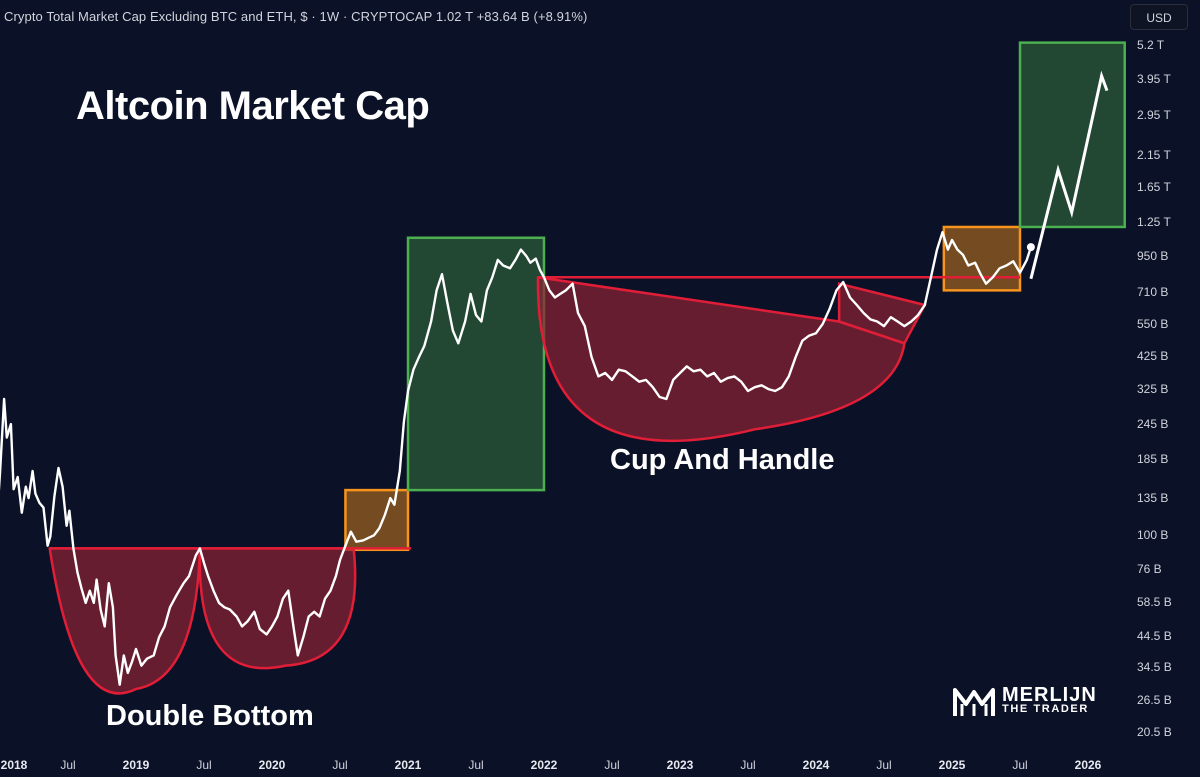 This screenshot has height=777, width=1200. I want to click on x-tick-label: 2018, so click(14, 765).